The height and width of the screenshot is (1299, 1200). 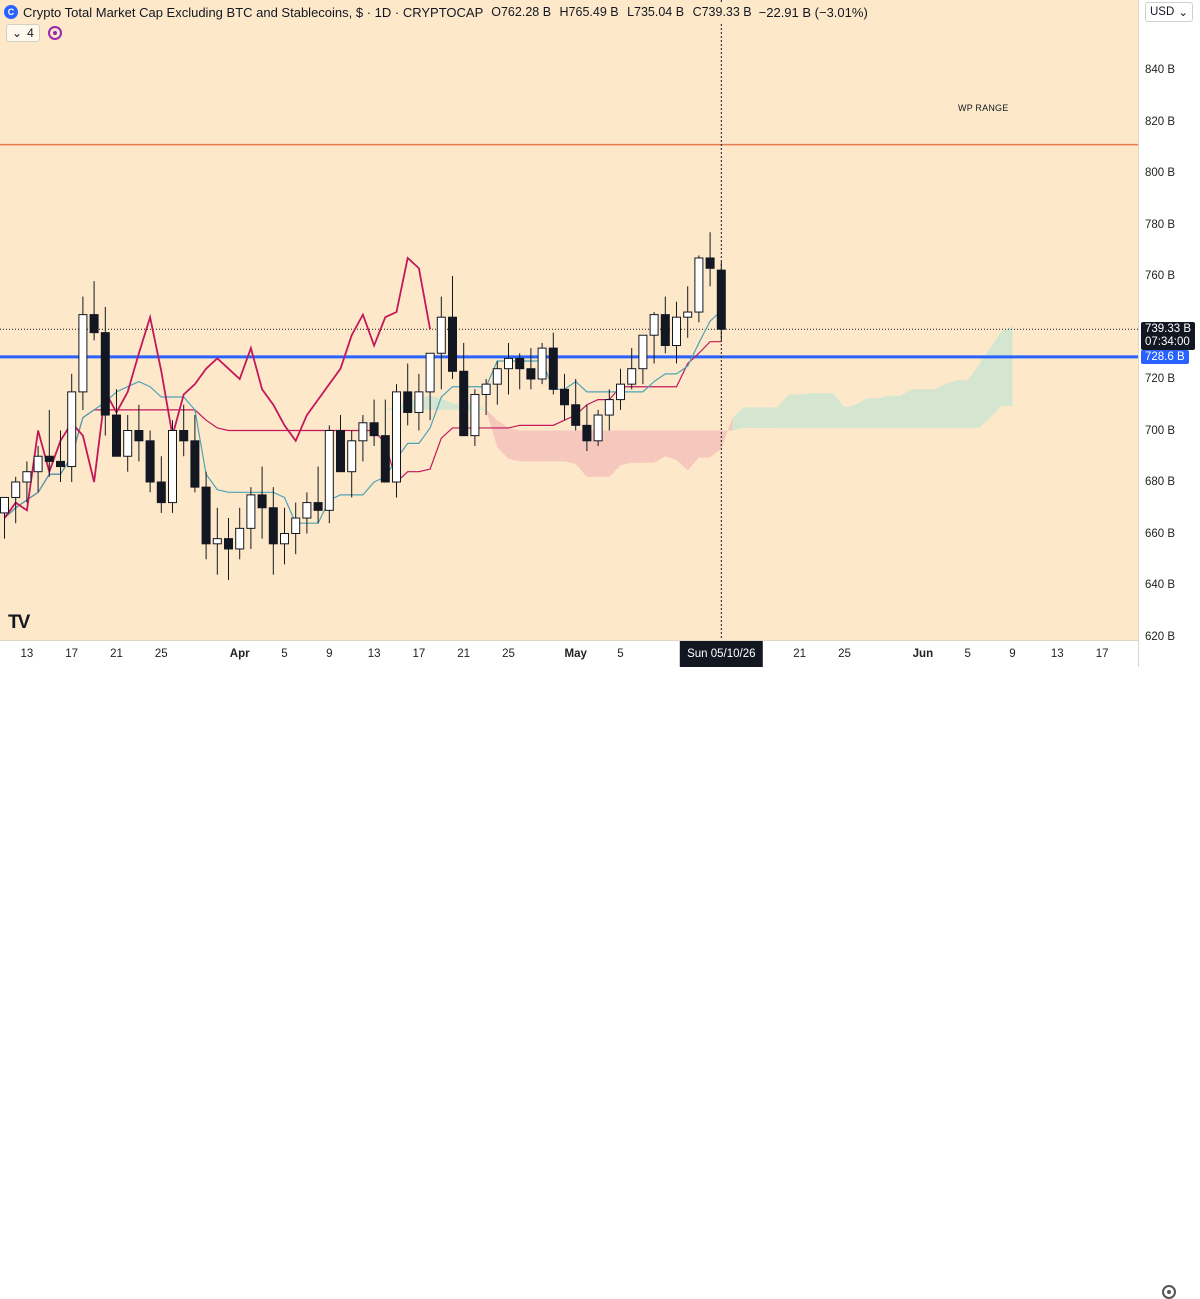 I want to click on cryptocap-logo-icon: C, so click(x=11, y=12).